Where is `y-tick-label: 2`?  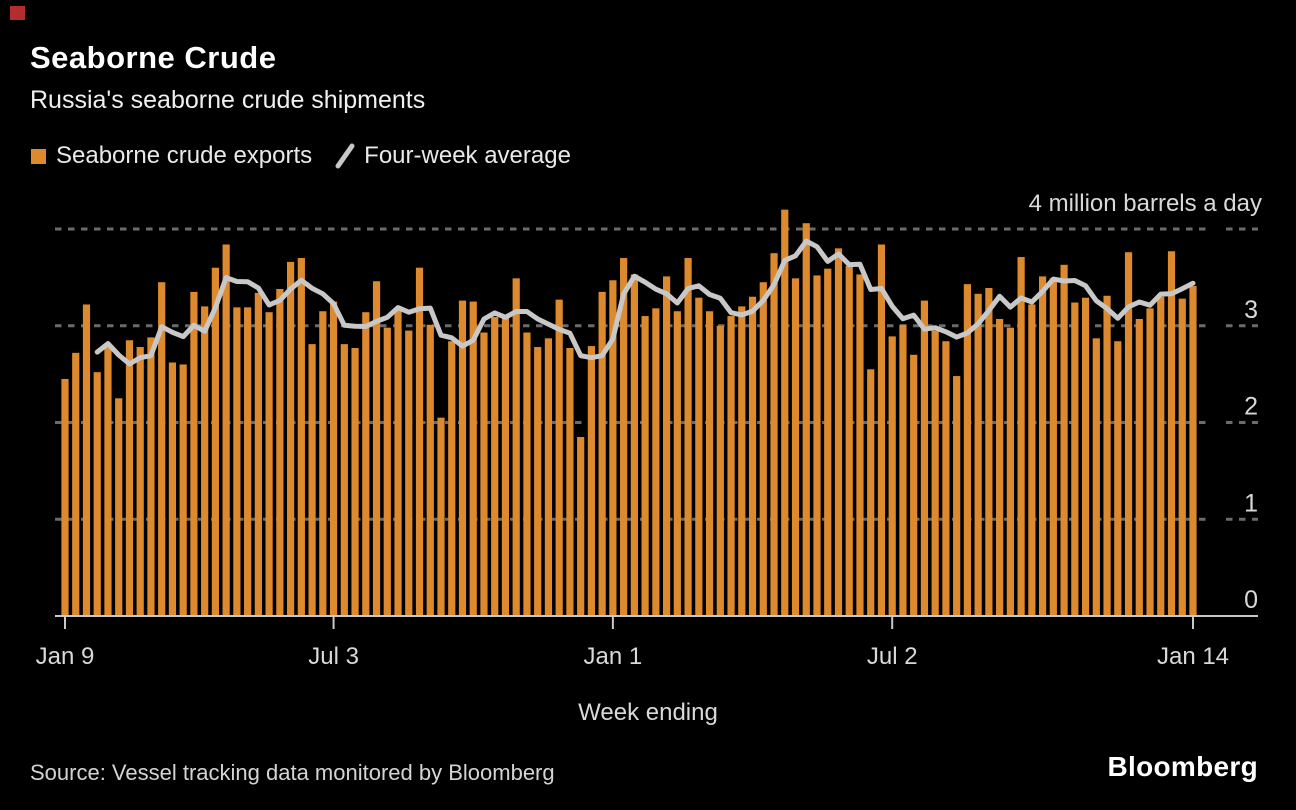
y-tick-label: 2 is located at coordinates (1251, 407).